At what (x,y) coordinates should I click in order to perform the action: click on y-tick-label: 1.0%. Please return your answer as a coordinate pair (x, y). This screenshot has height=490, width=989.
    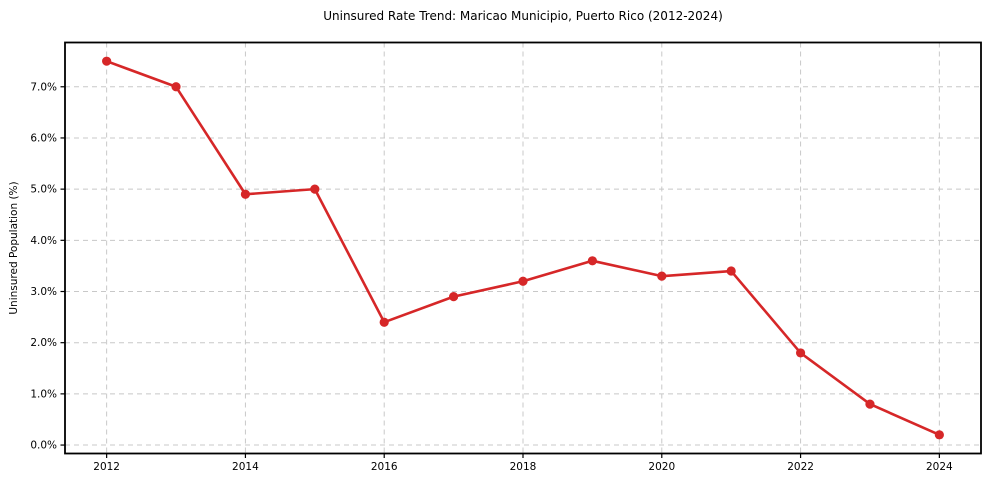
    Looking at the image, I should click on (43, 394).